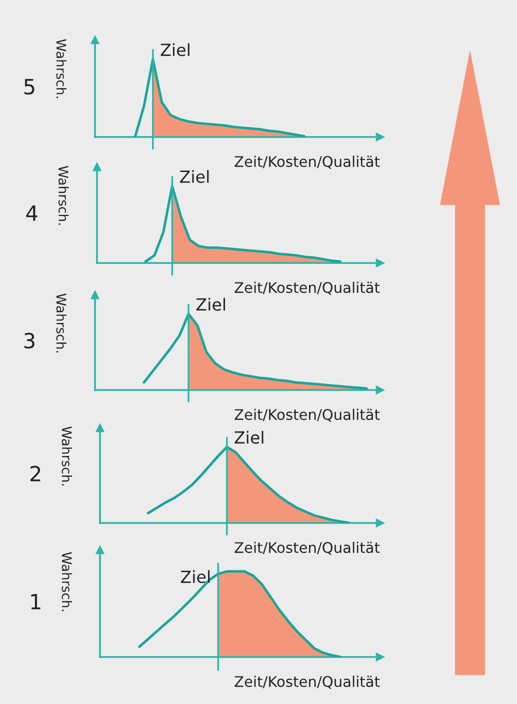  Describe the element at coordinates (29, 87) in the screenshot. I see `text: 5` at that location.